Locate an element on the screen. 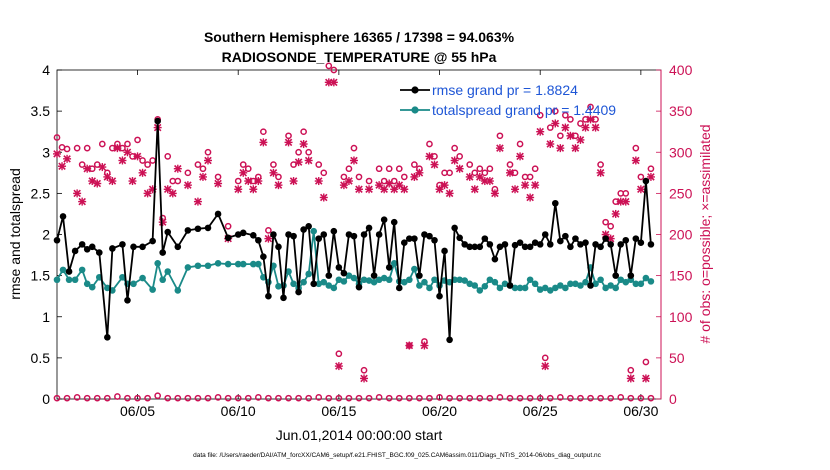  y2-axis-label: # of obs: o=possible; ×=assimilated is located at coordinates (705, 233).